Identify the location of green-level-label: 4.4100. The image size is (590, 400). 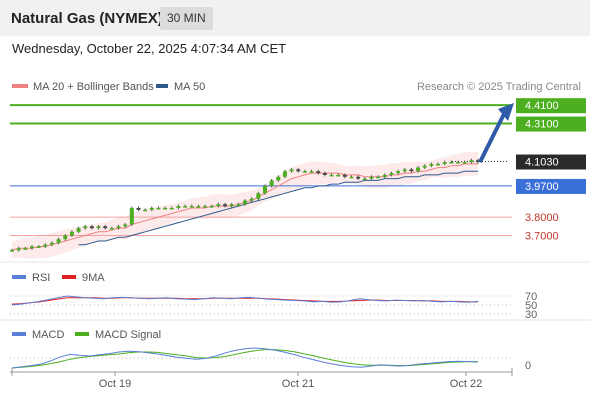
(542, 106).